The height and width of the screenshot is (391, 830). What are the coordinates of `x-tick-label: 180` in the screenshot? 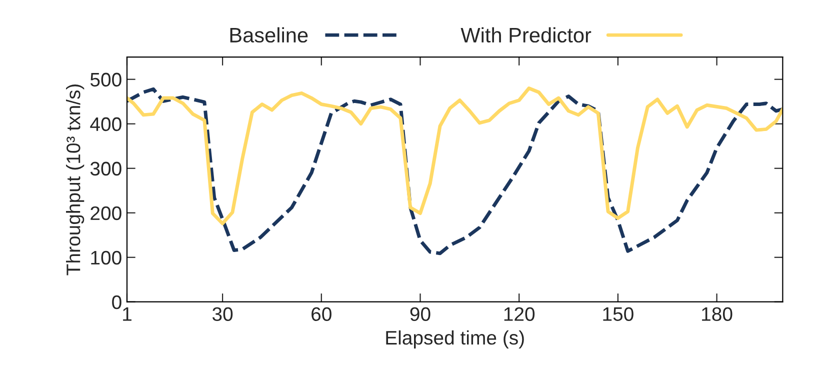 It's located at (717, 314).